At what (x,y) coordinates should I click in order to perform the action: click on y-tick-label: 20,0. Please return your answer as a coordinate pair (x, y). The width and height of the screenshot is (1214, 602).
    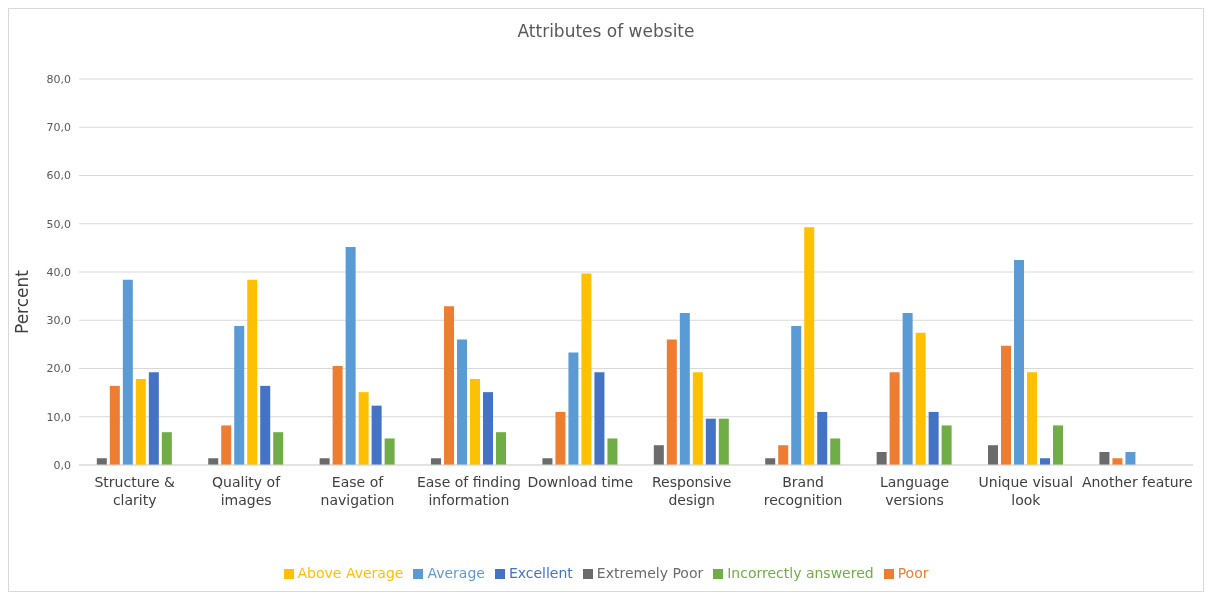
    Looking at the image, I should click on (58, 369).